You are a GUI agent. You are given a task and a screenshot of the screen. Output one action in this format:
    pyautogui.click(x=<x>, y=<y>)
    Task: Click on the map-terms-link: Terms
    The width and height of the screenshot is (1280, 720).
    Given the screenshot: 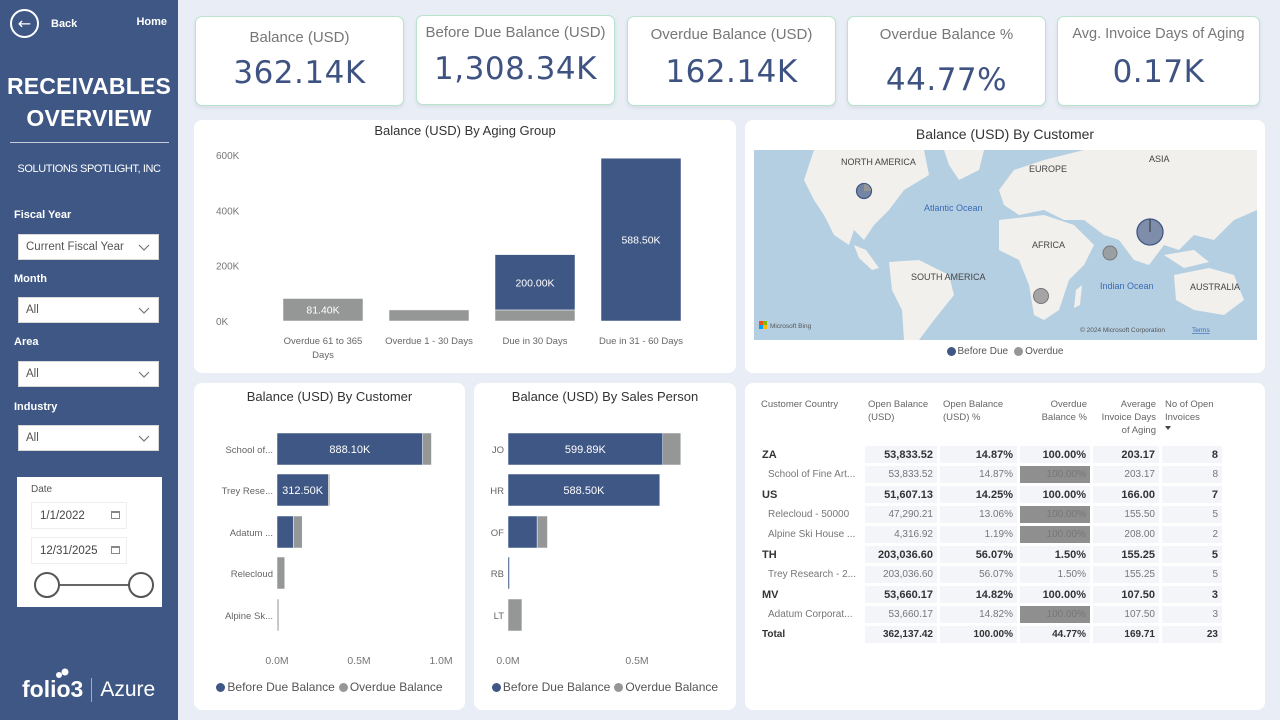 What is the action you would take?
    pyautogui.click(x=1201, y=330)
    